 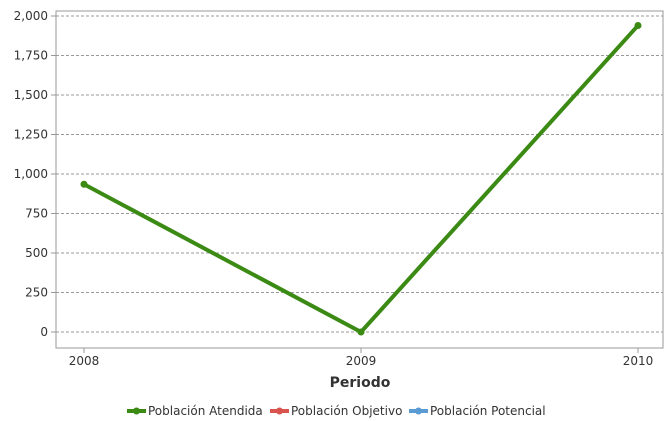 I want to click on y-tick-label: 250, so click(x=36, y=293).